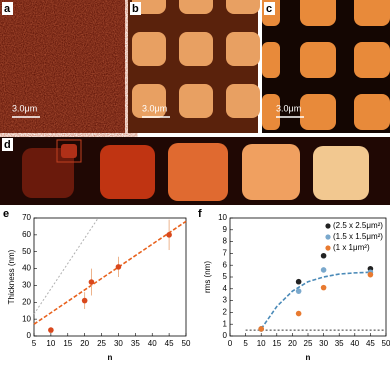 The image size is (390, 371). What do you see at coordinates (200, 214) in the screenshot?
I see `panel-label: f` at bounding box center [200, 214].